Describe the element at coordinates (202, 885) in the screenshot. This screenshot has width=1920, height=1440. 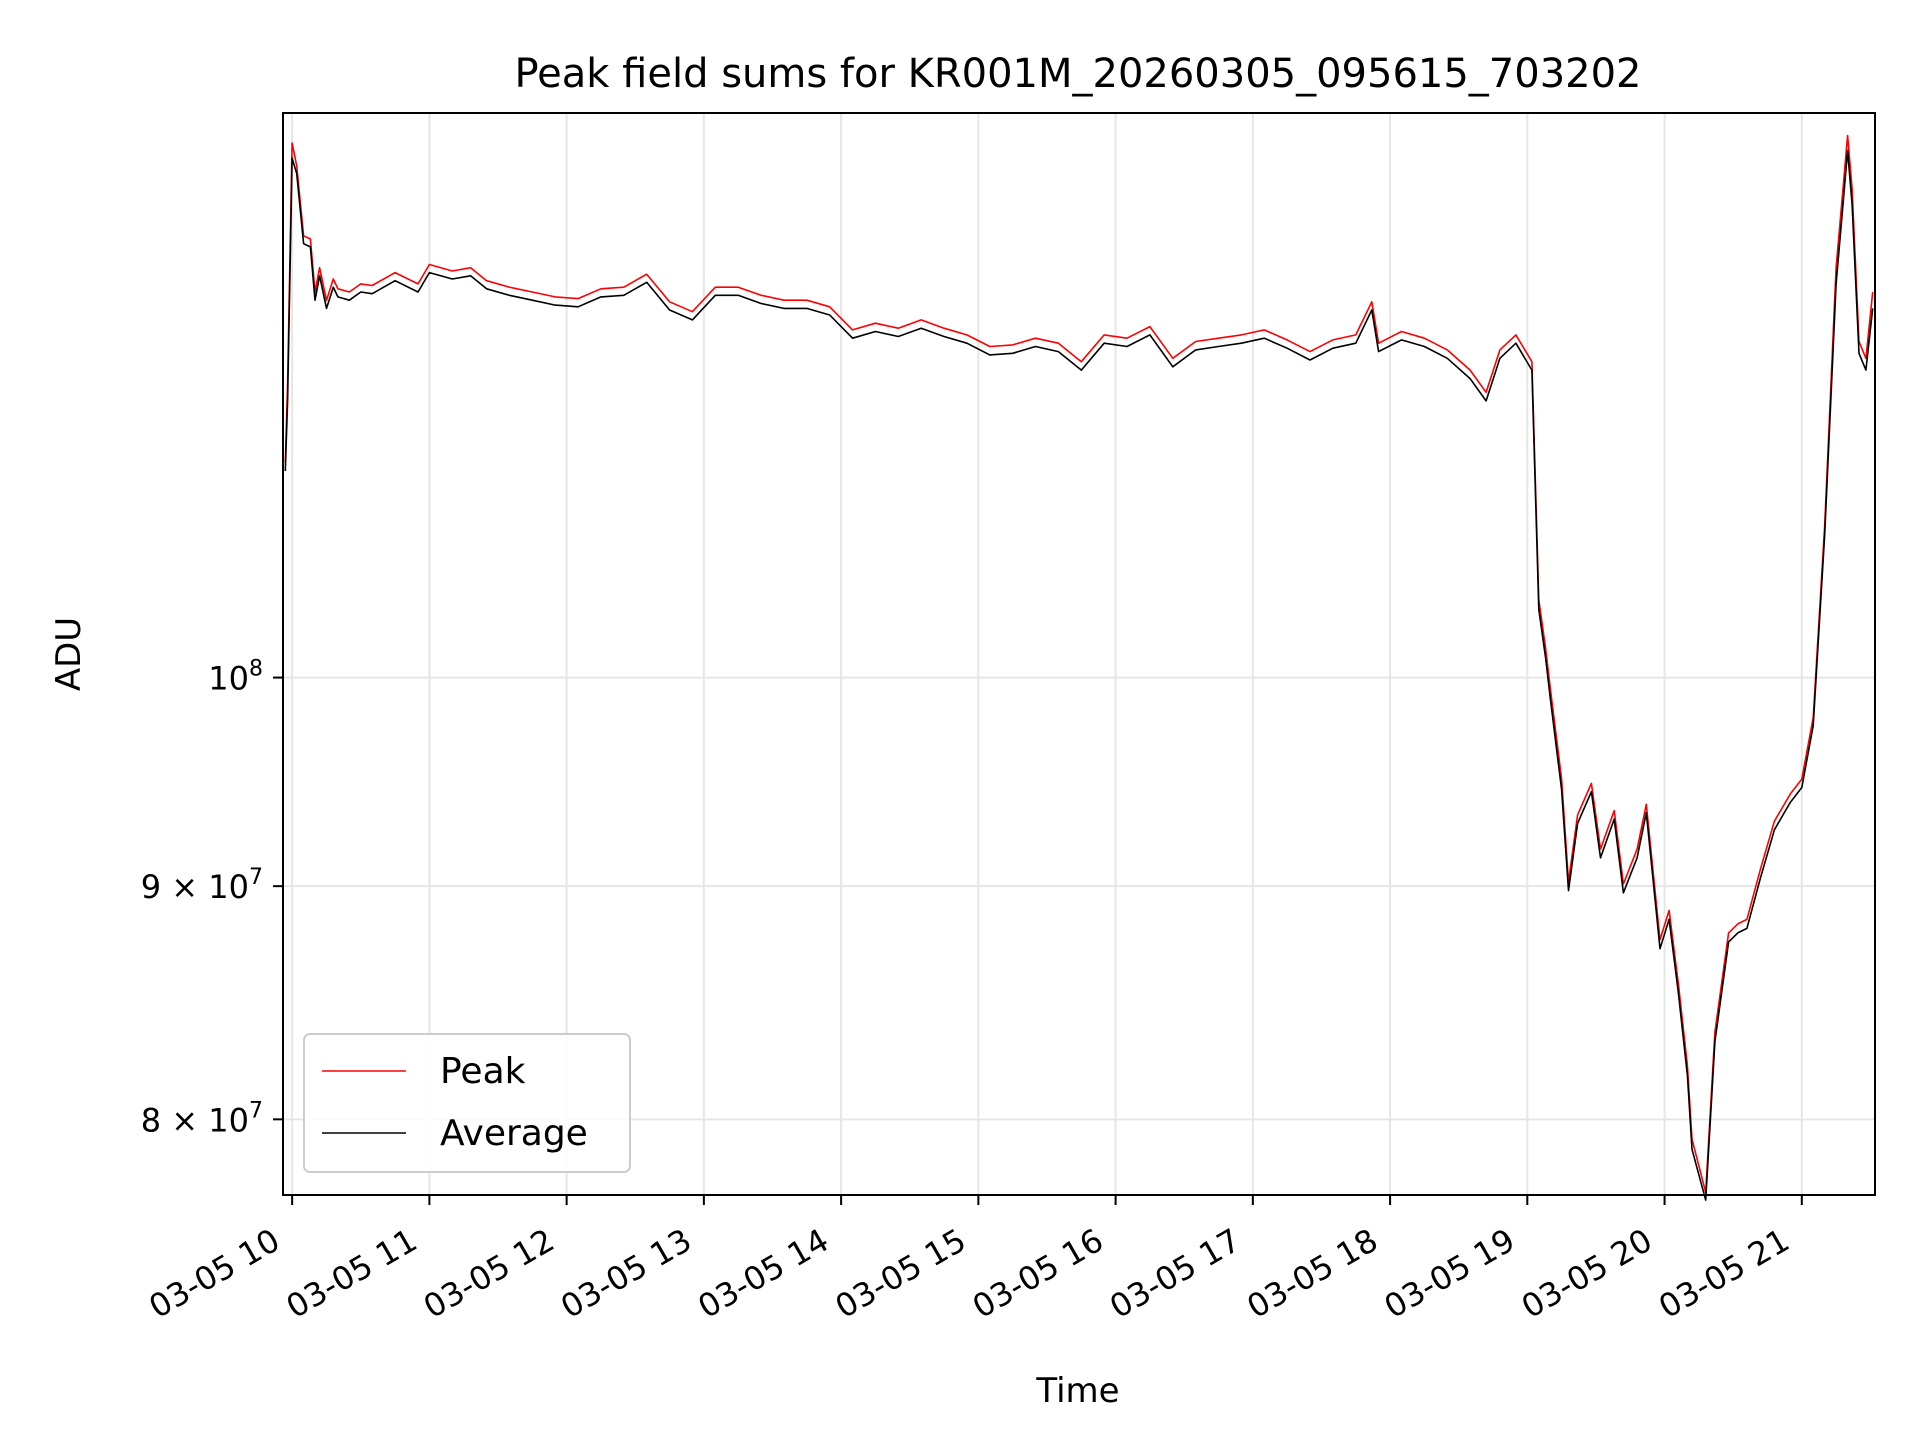
I see `y-tick-label: 9 × 107` at that location.